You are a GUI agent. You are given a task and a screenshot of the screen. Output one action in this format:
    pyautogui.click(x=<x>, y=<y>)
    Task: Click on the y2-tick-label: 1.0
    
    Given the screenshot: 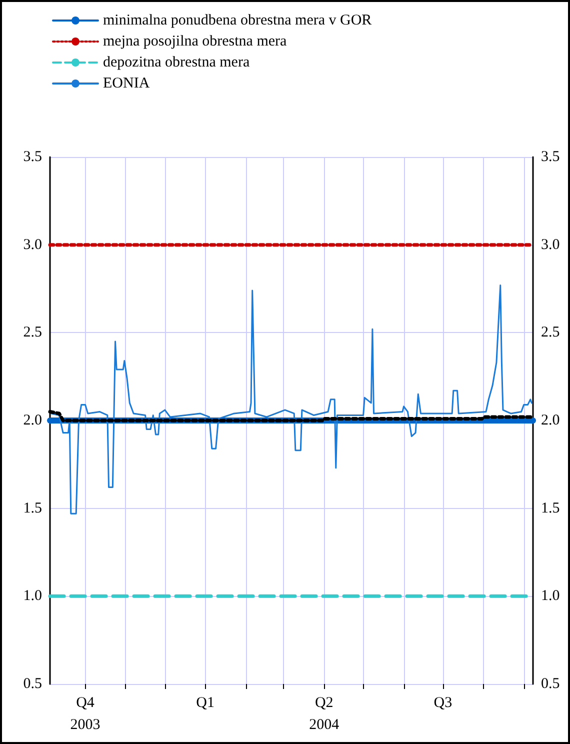 What is the action you would take?
    pyautogui.click(x=550, y=596)
    